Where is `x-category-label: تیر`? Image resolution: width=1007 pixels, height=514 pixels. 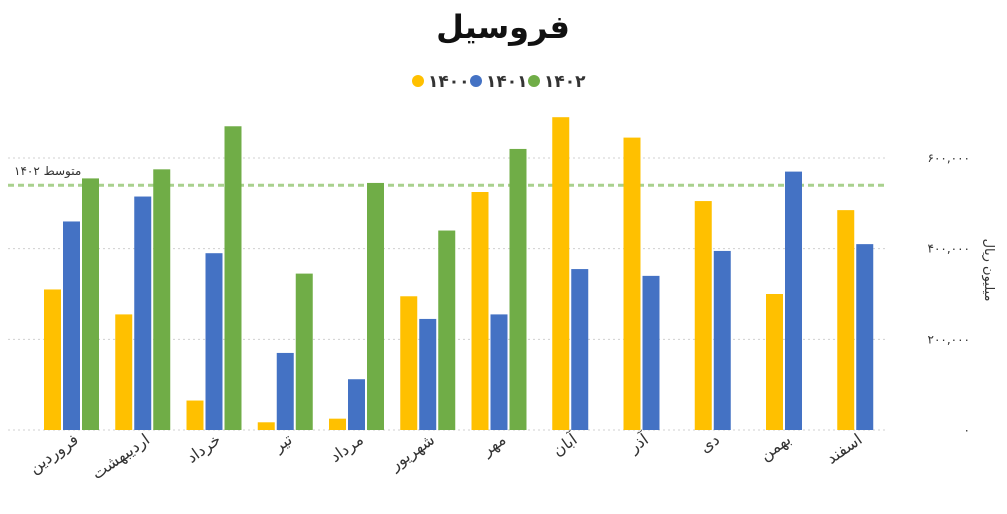 x-category-label: تیر is located at coordinates (282, 443).